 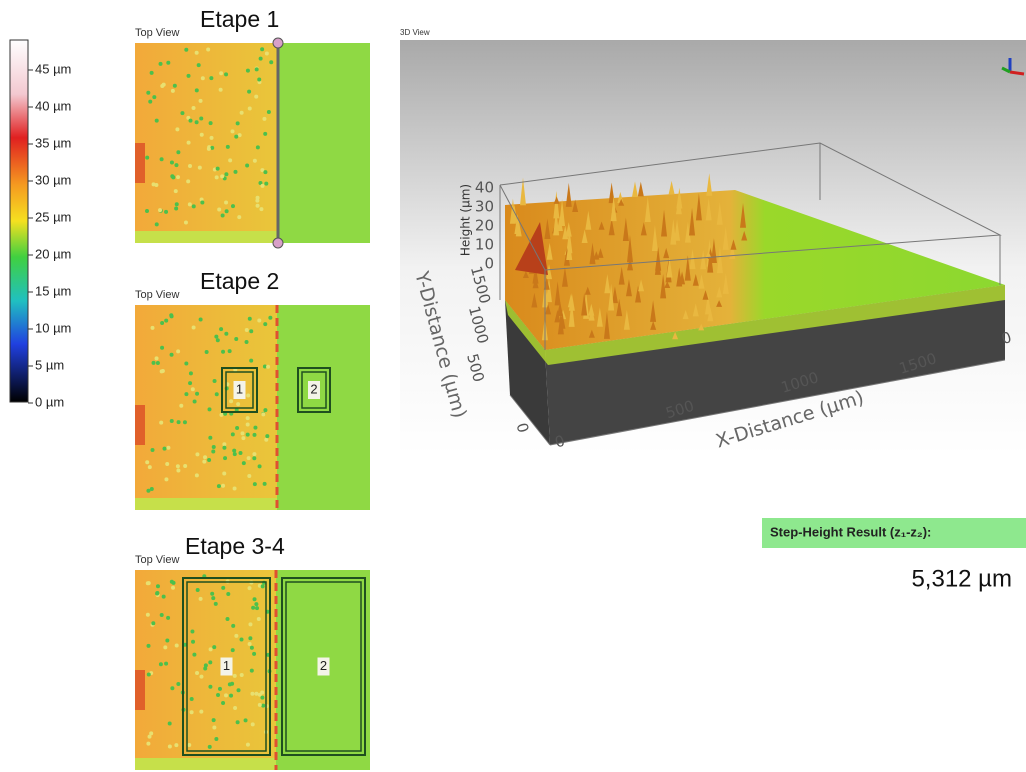 What do you see at coordinates (252, 389) in the screenshot?
I see `top-view-panel: Top View Etape 2 1 2` at bounding box center [252, 389].